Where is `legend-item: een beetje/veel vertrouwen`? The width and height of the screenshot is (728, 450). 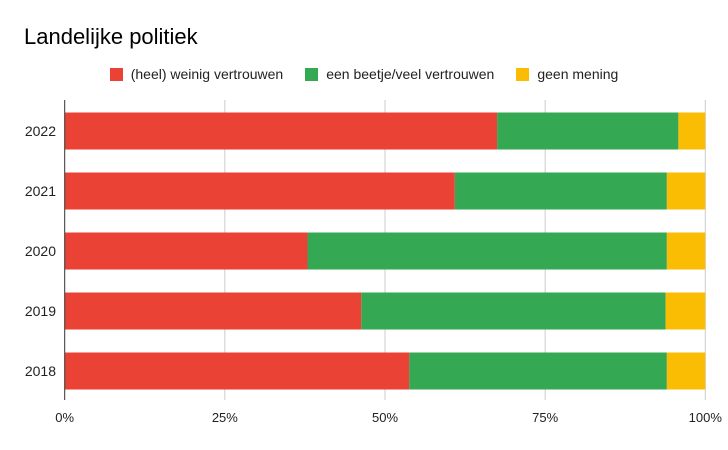 legend-item: een beetje/veel vertrouwen is located at coordinates (399, 74).